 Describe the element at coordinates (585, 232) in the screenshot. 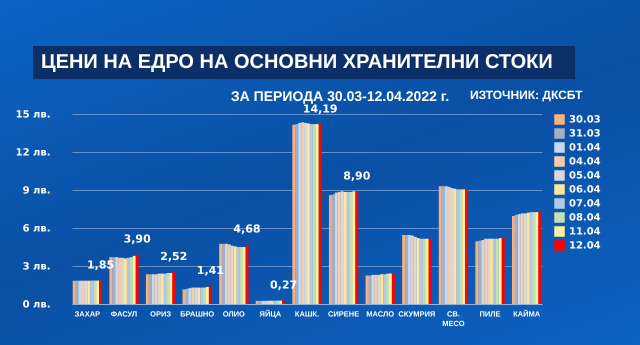

I see `legend-label: 11.04` at that location.